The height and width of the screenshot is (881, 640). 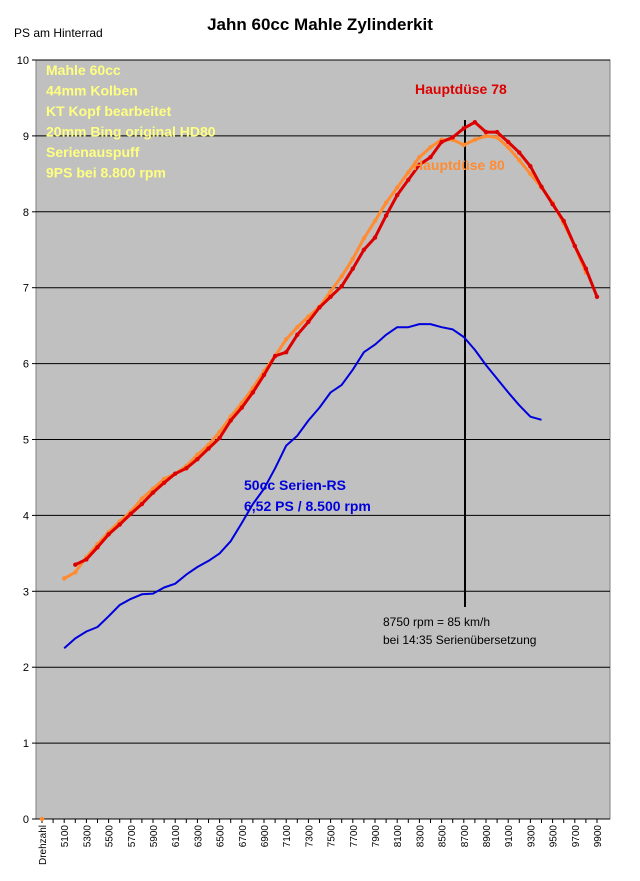 I want to click on x-tick-label: 6100, so click(x=176, y=836).